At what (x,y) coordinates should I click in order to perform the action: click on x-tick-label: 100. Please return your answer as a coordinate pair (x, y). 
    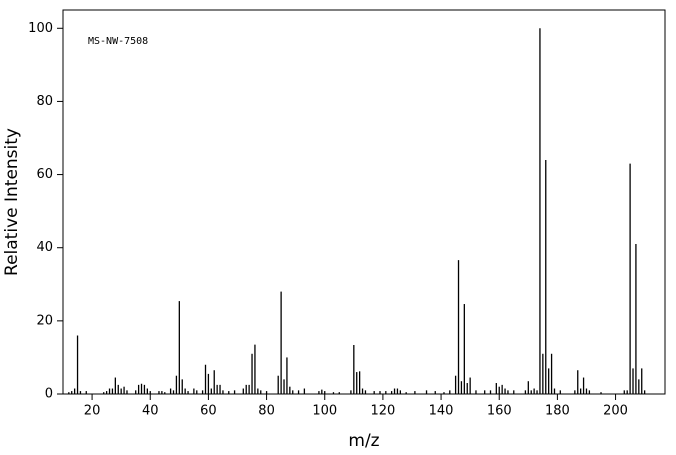
    Looking at the image, I should click on (324, 411).